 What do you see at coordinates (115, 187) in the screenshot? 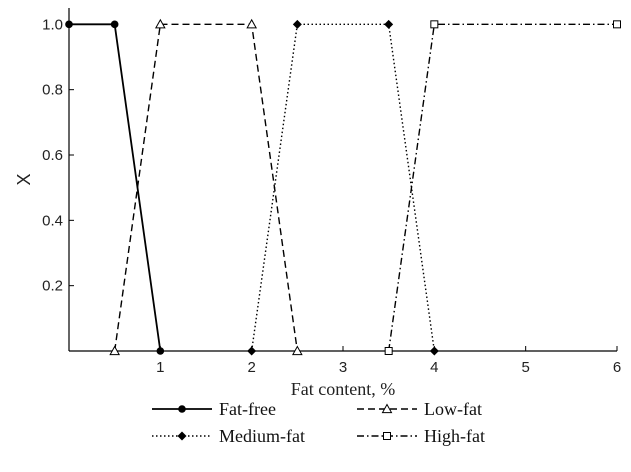
I see `series-line-fat-free` at bounding box center [115, 187].